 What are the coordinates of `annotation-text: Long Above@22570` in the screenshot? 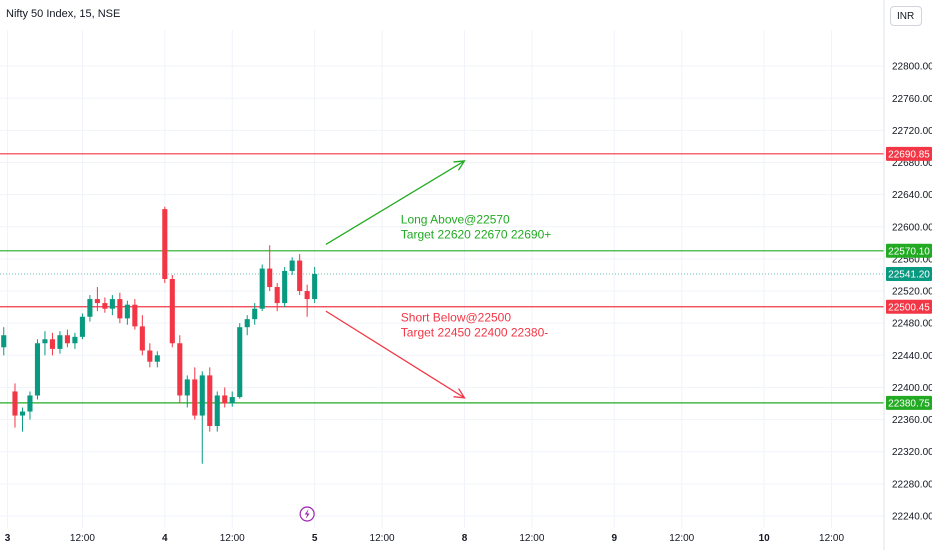 It's located at (455, 220).